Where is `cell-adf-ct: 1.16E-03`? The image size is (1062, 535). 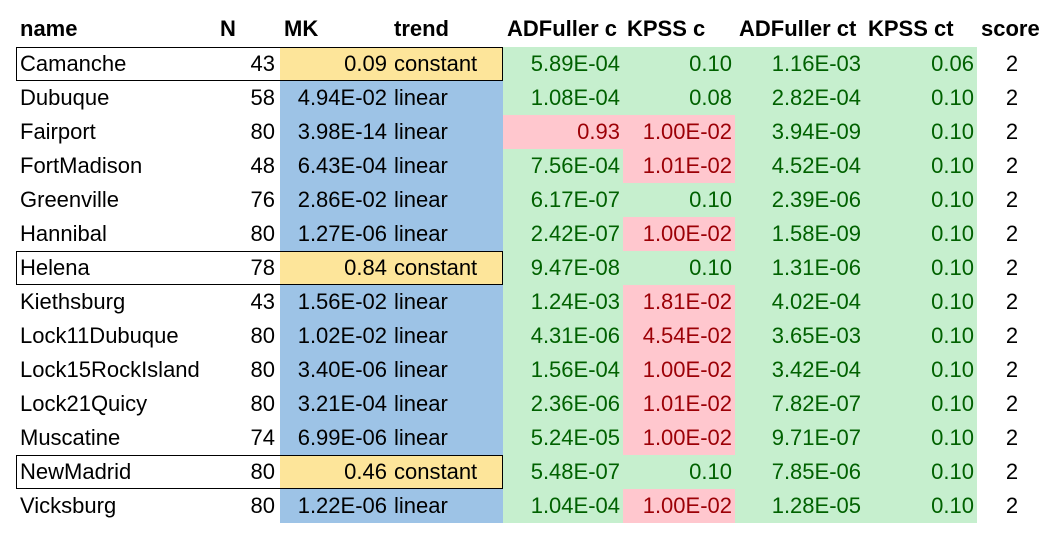 cell-adf-ct: 1.16E-03 is located at coordinates (799, 64).